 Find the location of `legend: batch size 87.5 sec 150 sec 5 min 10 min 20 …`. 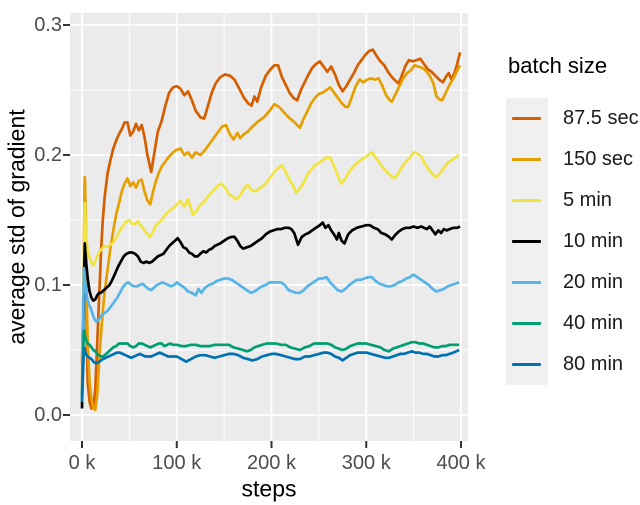

legend: batch size 87.5 sec 150 sec 5 min 10 min 20 … is located at coordinates (572, 219).